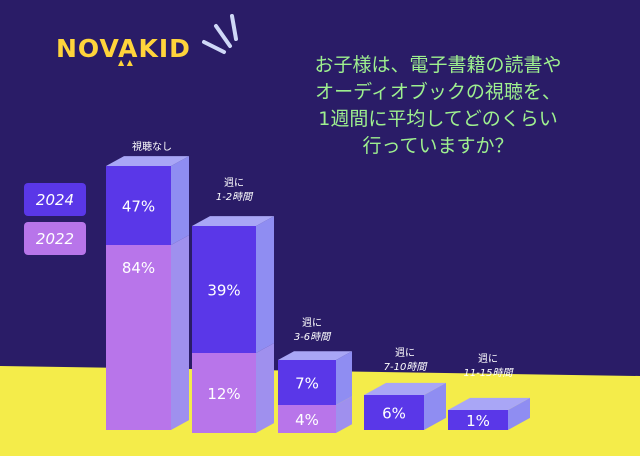 Image resolution: width=640 pixels, height=456 pixels. I want to click on rocket-icon: ▲ ▲, so click(125, 62).